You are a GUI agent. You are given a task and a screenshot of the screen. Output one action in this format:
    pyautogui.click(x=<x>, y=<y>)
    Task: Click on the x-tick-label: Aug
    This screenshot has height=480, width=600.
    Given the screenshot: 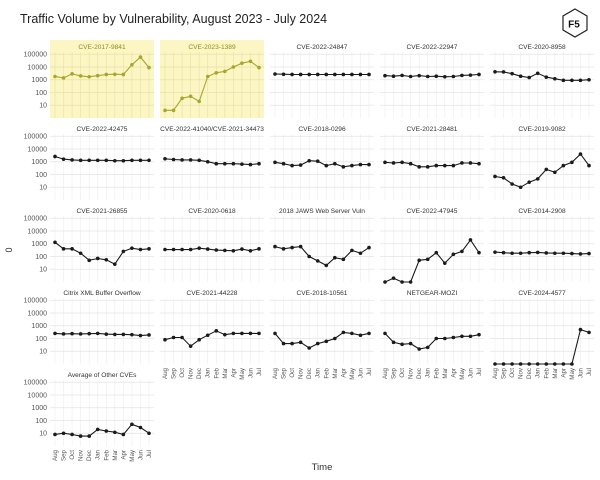 What is the action you would take?
    pyautogui.click(x=385, y=373)
    